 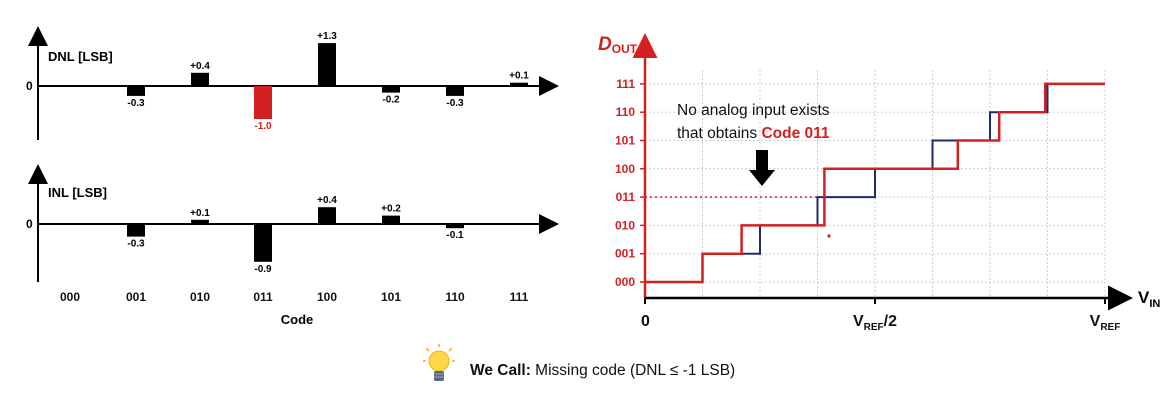 I want to click on y-tick-label: 010, so click(x=625, y=225).